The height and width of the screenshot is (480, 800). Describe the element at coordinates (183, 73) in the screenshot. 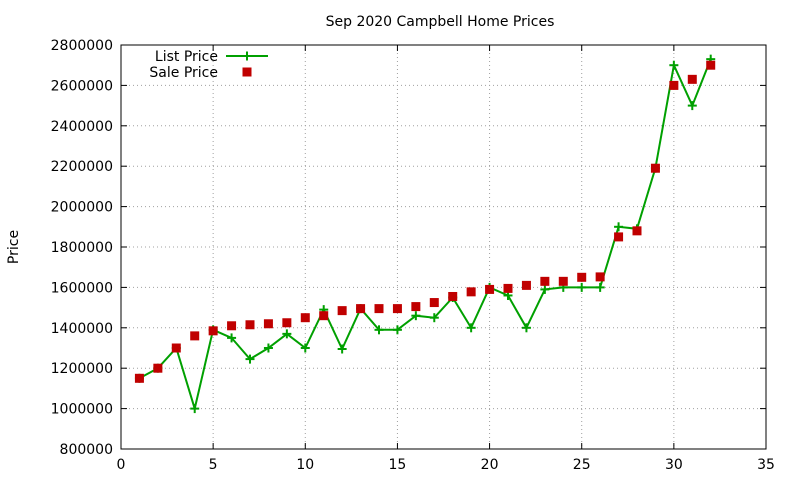

I see `legend-label-sale-price: Sale Price` at that location.